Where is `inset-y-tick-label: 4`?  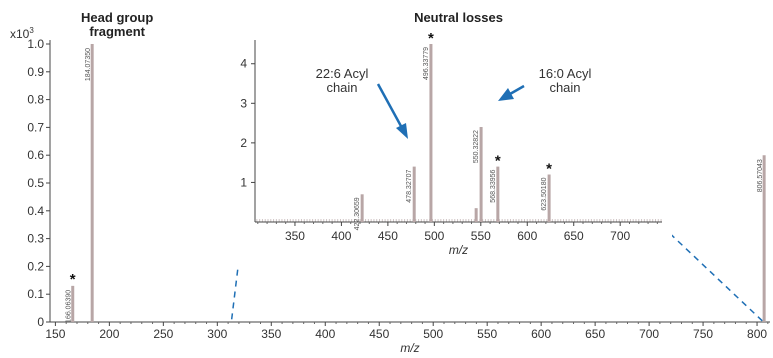 inset-y-tick-label: 4 is located at coordinates (243, 64).